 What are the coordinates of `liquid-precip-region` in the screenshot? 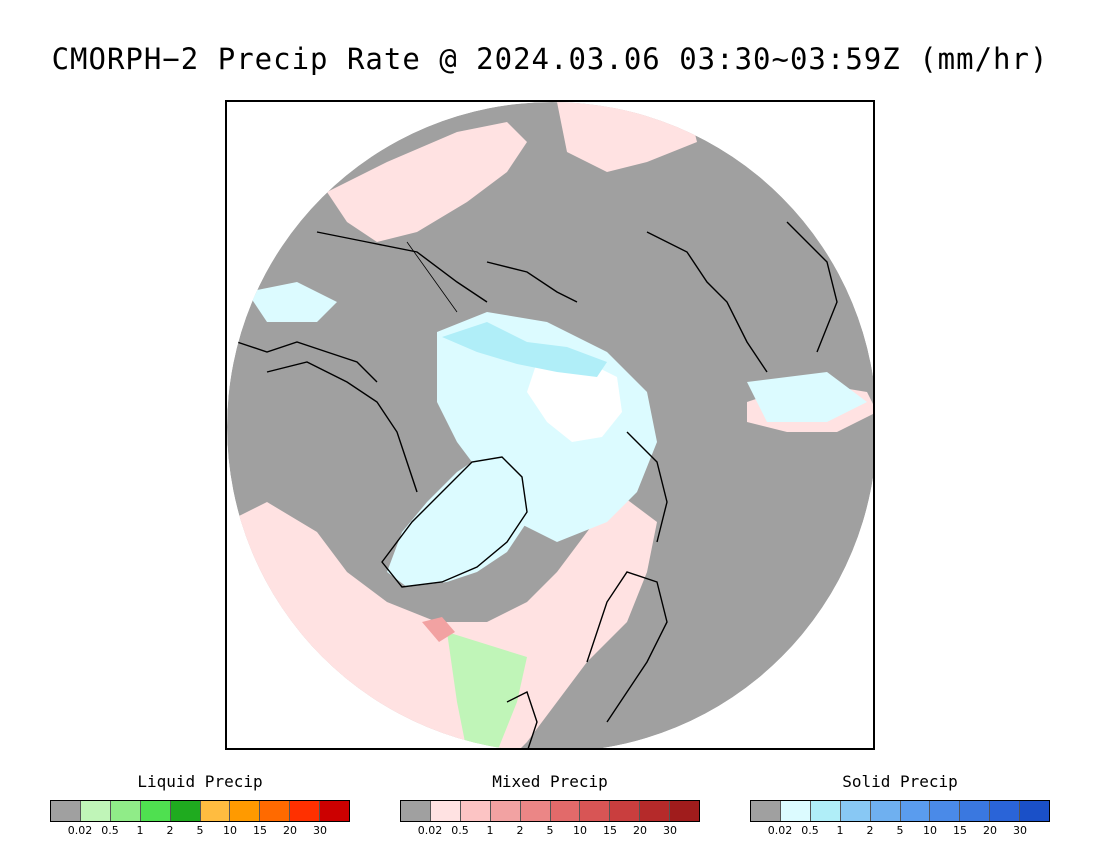 It's located at (487, 690).